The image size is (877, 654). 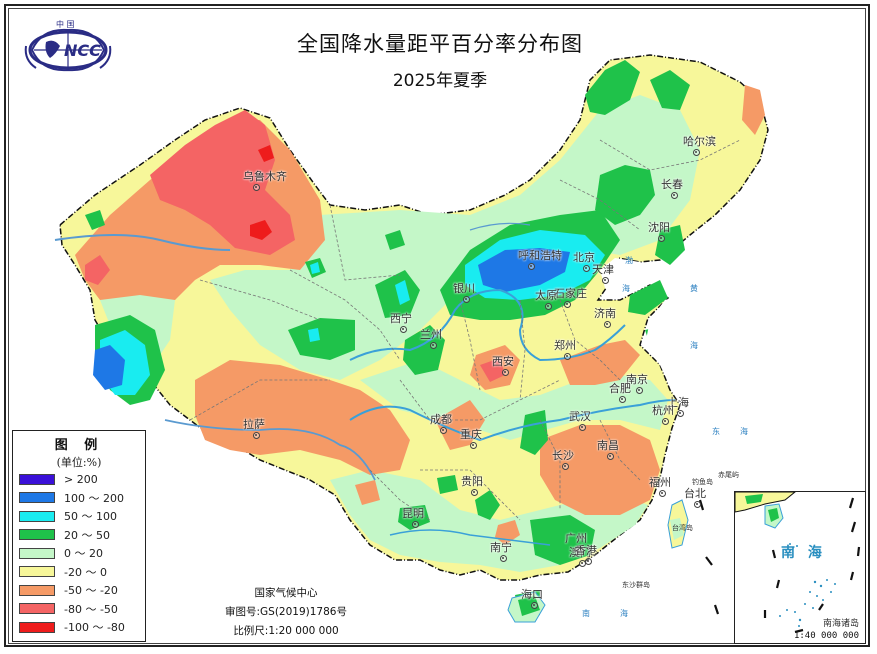 I want to click on legend-item: -20 ～ 0, so click(x=82, y=572).